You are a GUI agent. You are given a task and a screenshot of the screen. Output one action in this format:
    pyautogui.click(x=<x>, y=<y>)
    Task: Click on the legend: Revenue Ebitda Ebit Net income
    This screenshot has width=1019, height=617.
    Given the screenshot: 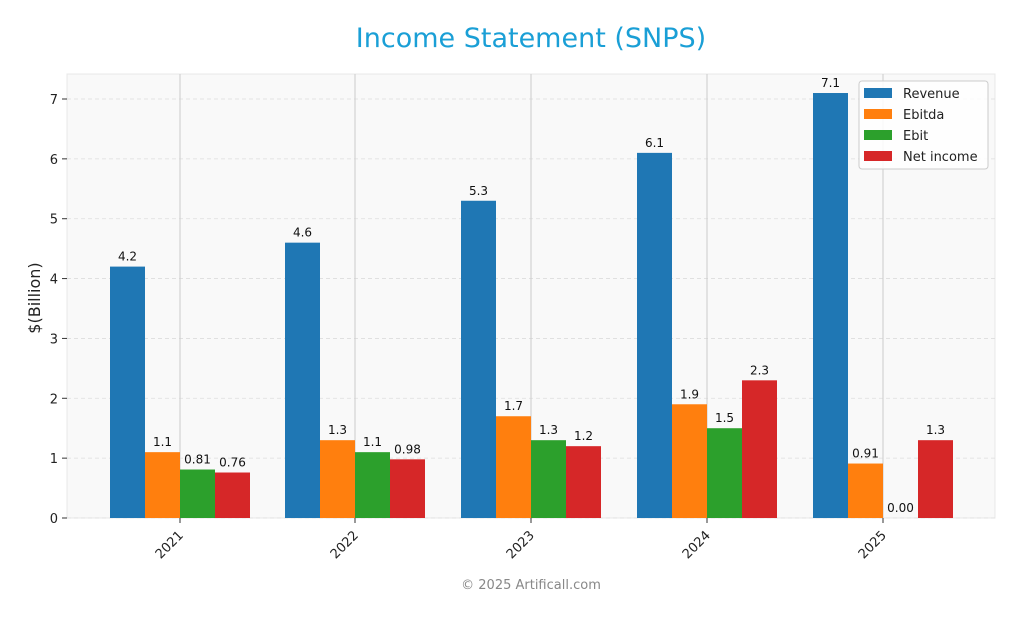 What is the action you would take?
    pyautogui.click(x=923, y=125)
    